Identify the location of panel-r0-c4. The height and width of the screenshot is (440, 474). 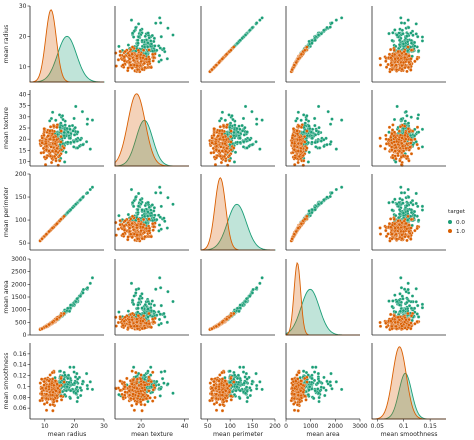
(408, 44).